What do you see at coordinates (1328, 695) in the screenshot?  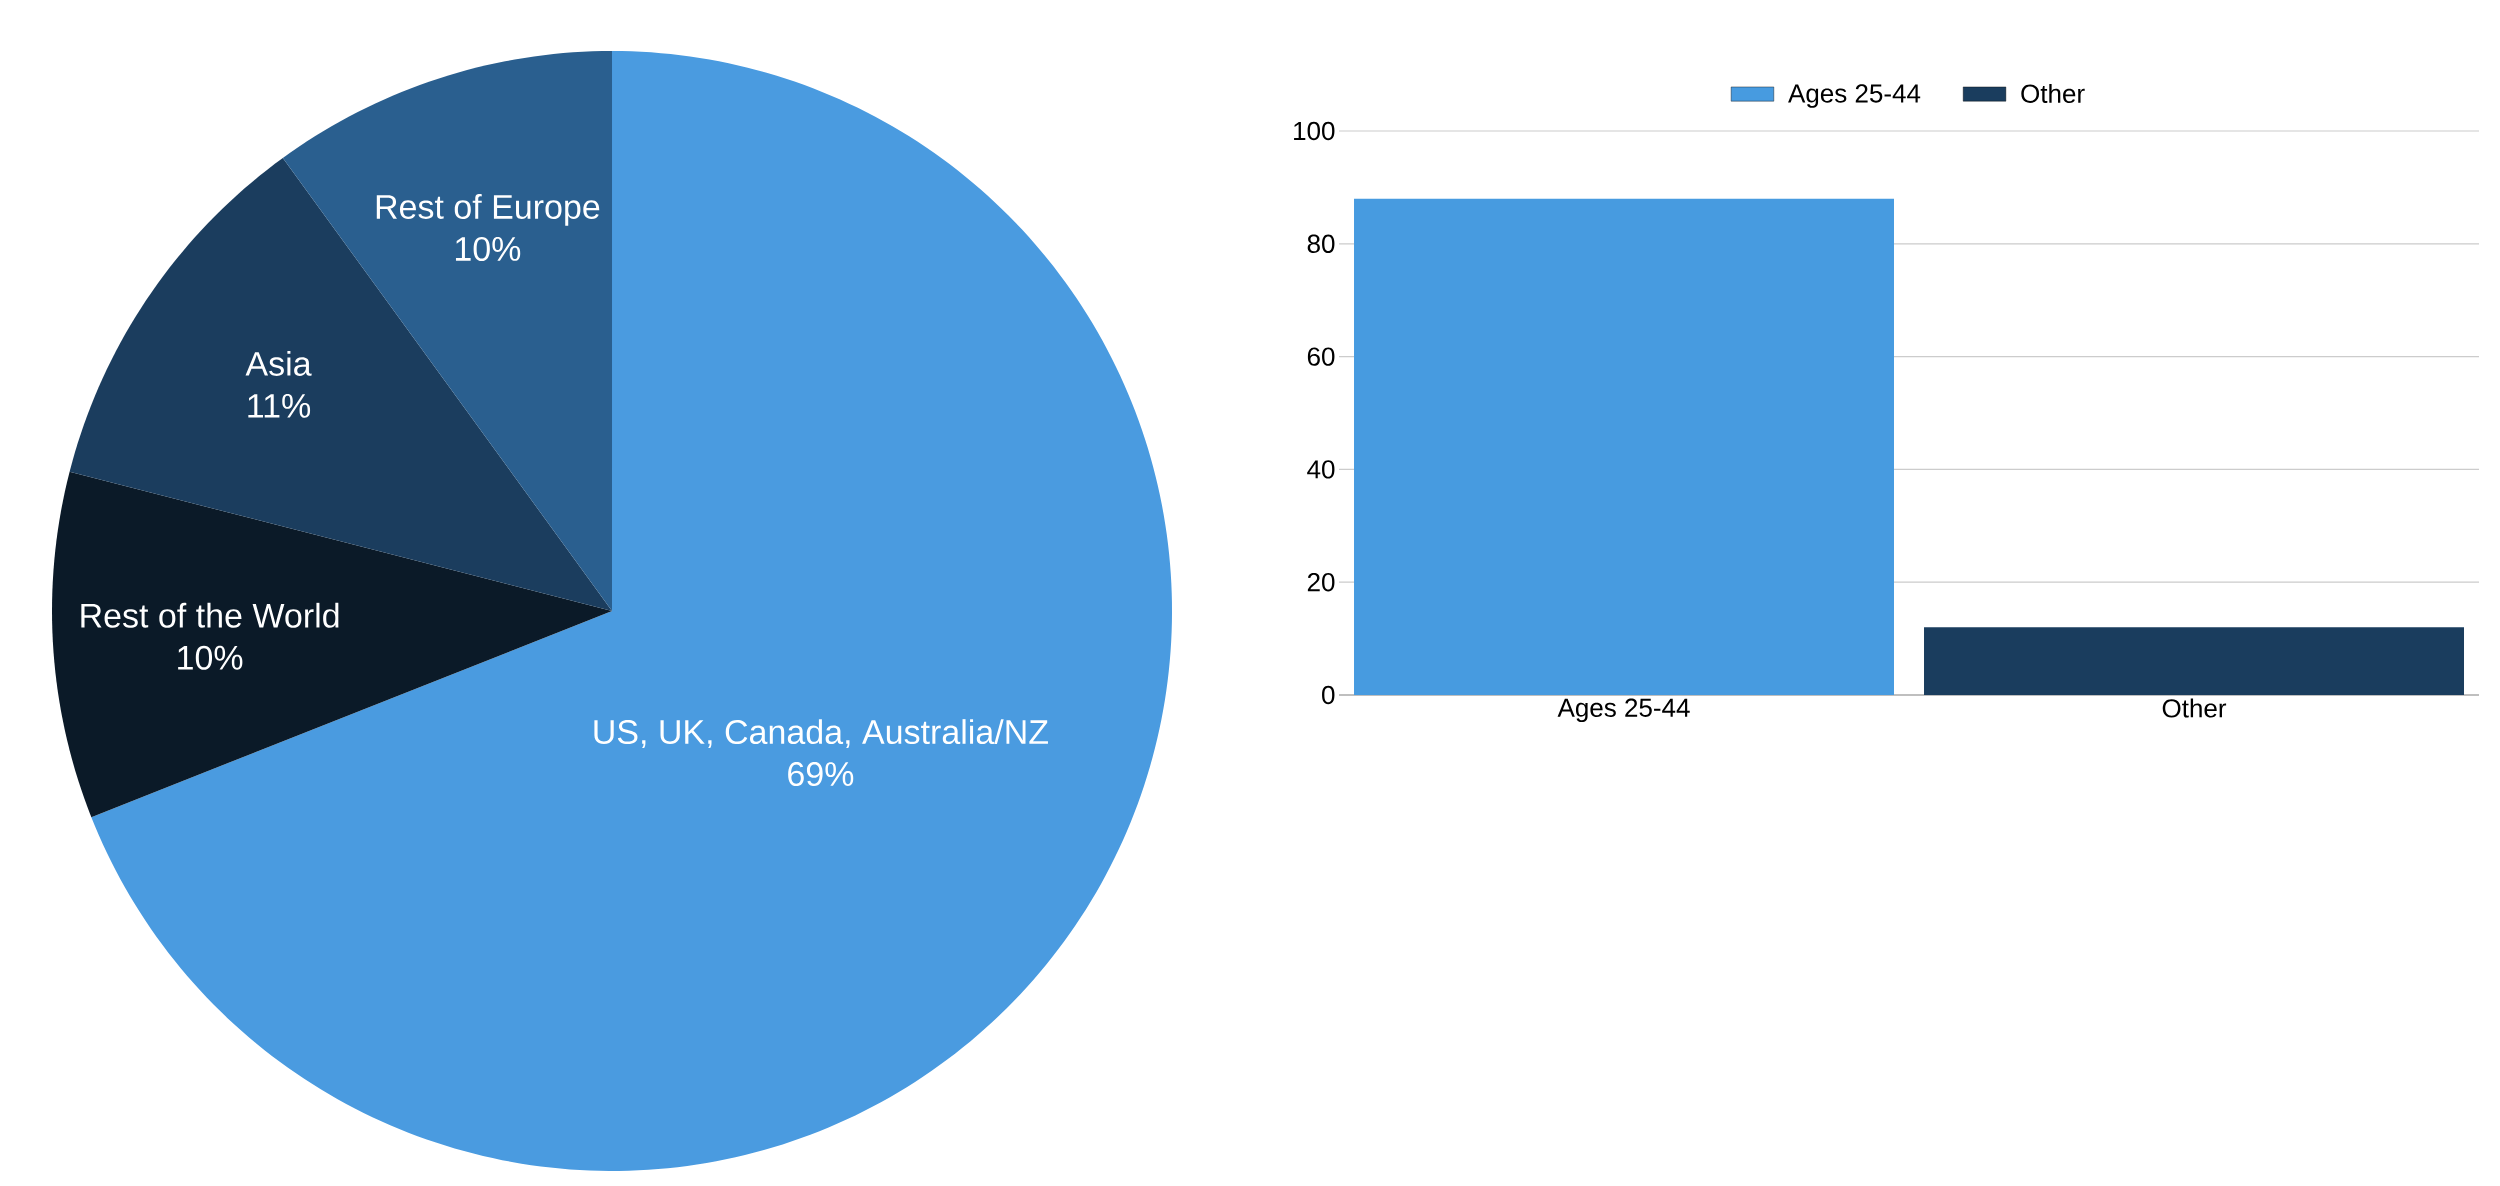 I see `y-tick-label: 0` at bounding box center [1328, 695].